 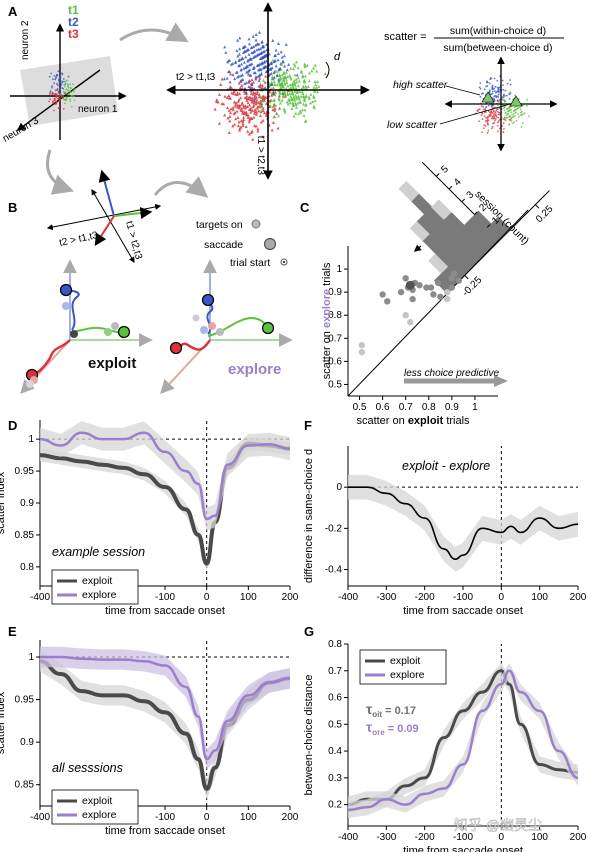 I want to click on x-tick-label: -300, so click(x=386, y=597).